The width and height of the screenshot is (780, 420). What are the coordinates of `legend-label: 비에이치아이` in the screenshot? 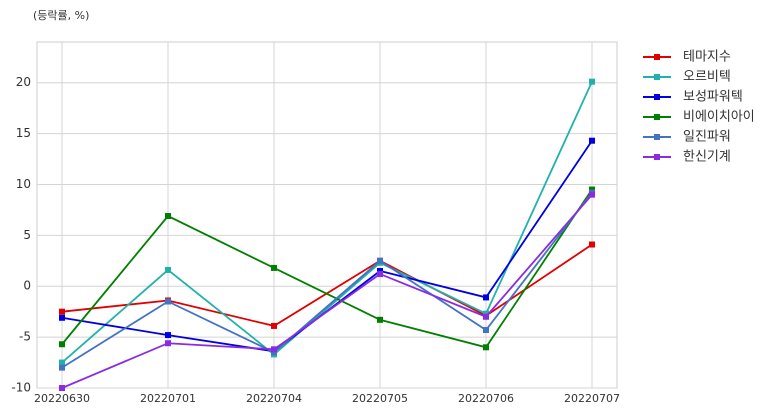 It's located at (719, 117).